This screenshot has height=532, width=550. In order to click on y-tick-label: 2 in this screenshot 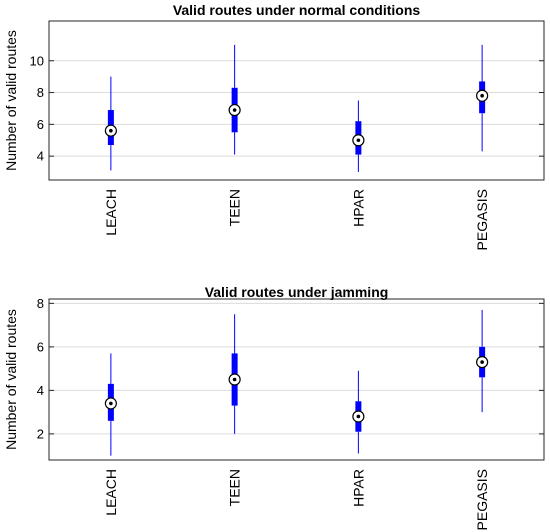, I will do `click(40, 433)`.